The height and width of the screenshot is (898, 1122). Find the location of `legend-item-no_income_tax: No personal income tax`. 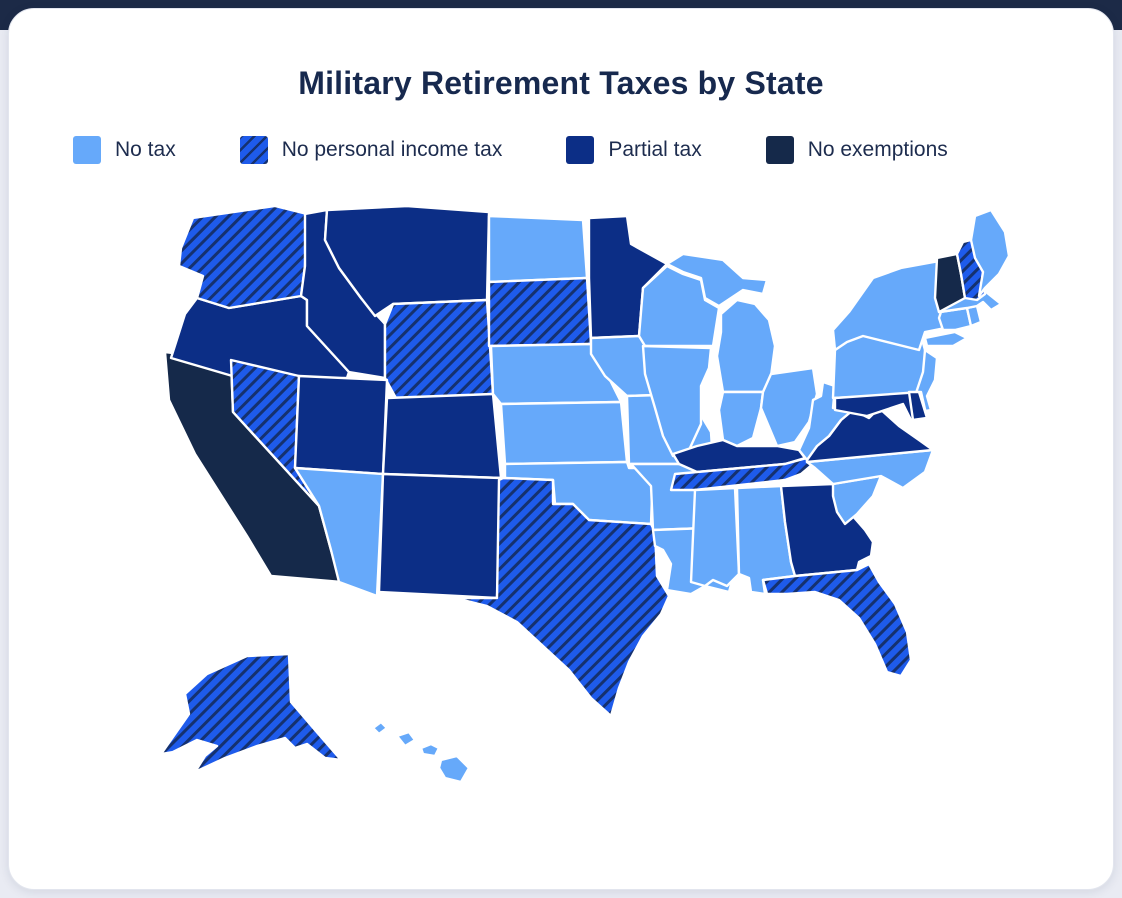

legend-item-no_income_tax: No personal income tax is located at coordinates (371, 150).